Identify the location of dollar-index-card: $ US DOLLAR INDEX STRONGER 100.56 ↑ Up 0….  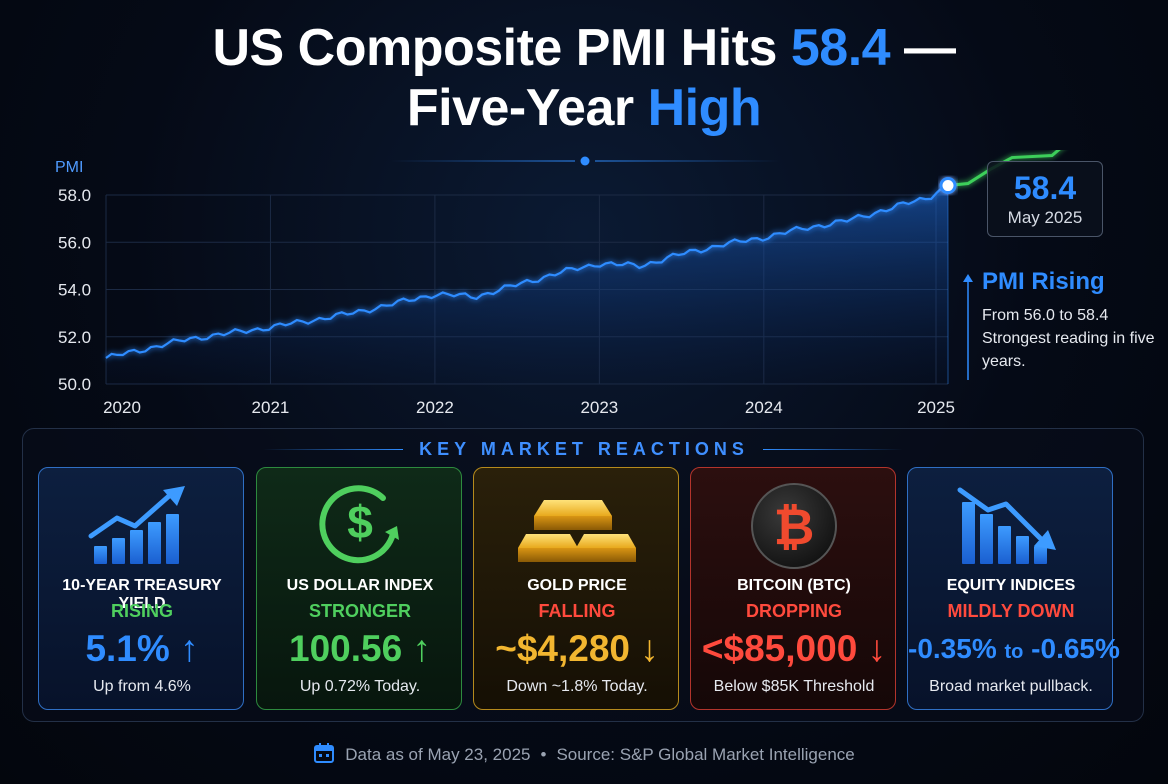
(359, 588).